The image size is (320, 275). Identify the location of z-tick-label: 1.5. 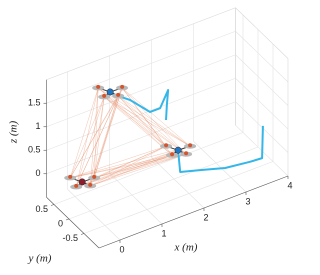
(34, 103).